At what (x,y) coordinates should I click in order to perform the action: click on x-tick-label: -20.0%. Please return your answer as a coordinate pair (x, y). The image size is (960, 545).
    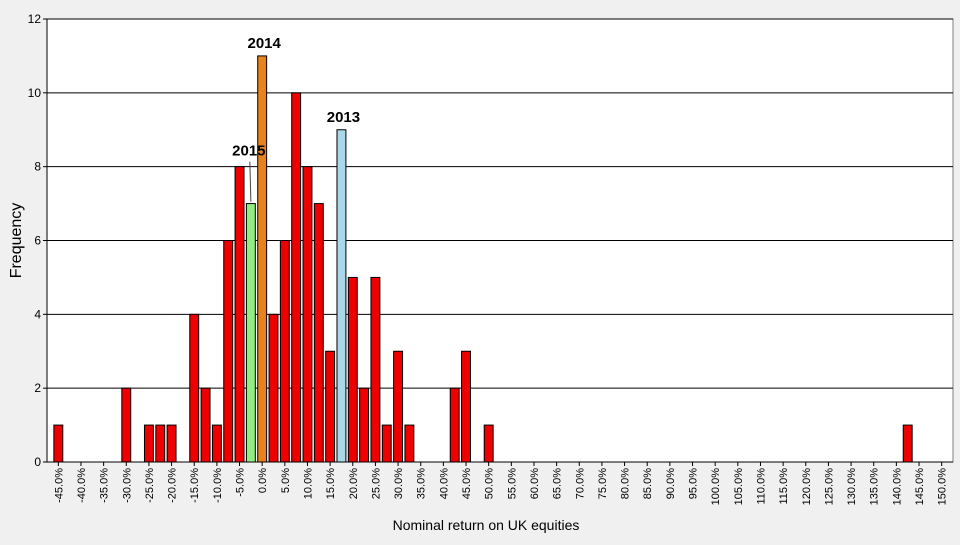
    Looking at the image, I should click on (173, 485).